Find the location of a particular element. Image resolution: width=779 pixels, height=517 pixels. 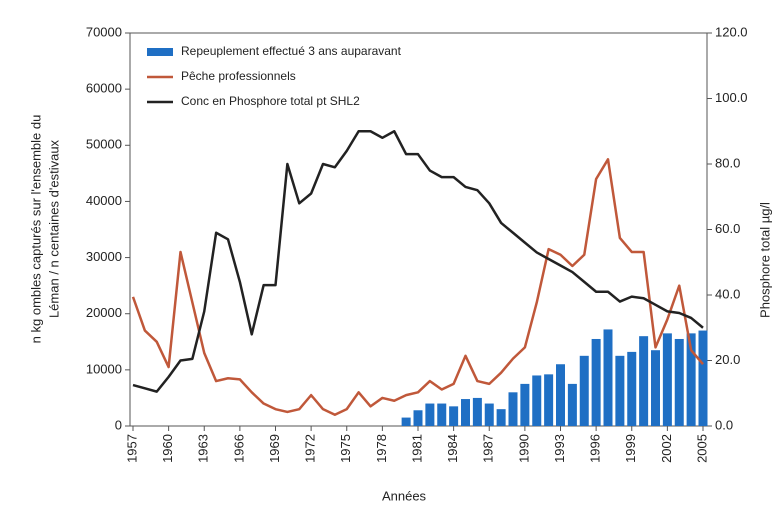

x-tick-label: 1969 is located at coordinates (274, 448).